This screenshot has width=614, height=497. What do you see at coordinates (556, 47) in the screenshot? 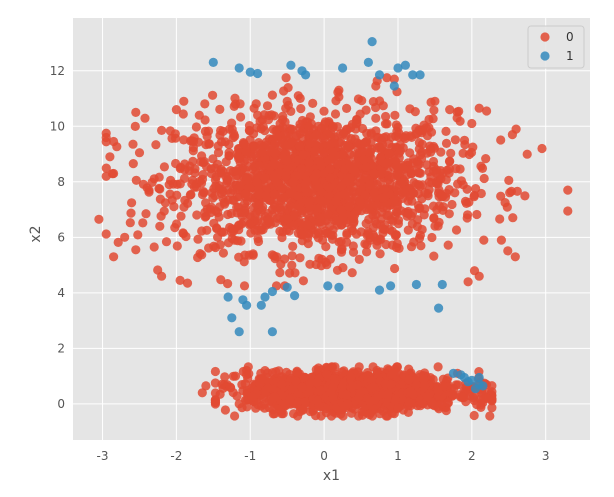
I see `legend: 0 1` at bounding box center [556, 47].